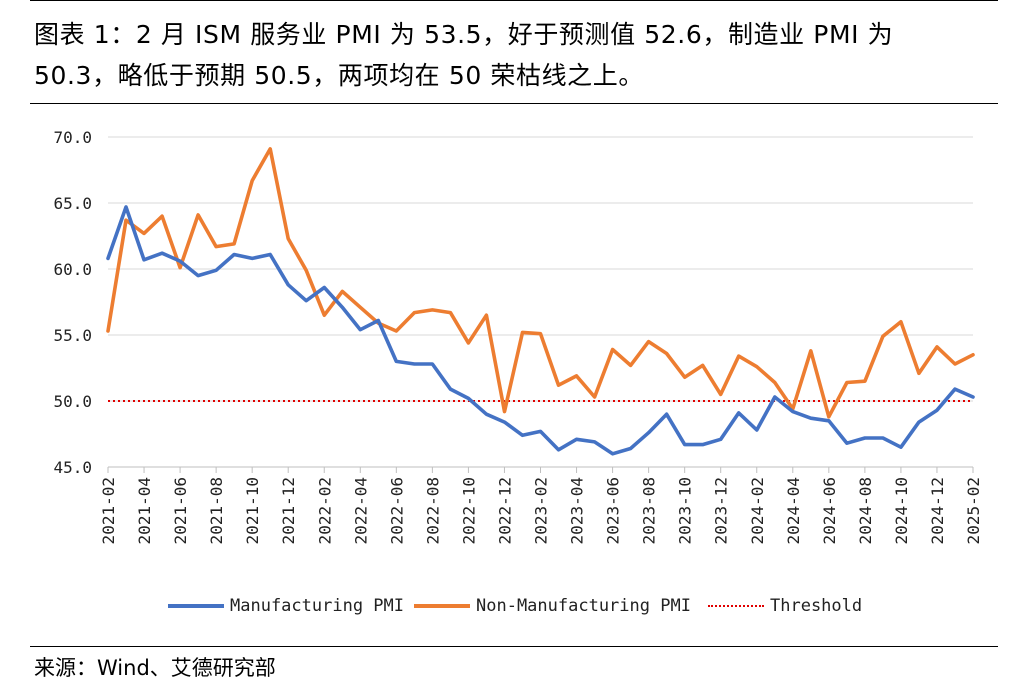  What do you see at coordinates (816, 606) in the screenshot?
I see `legend-label-threshold: Threshold` at bounding box center [816, 606].